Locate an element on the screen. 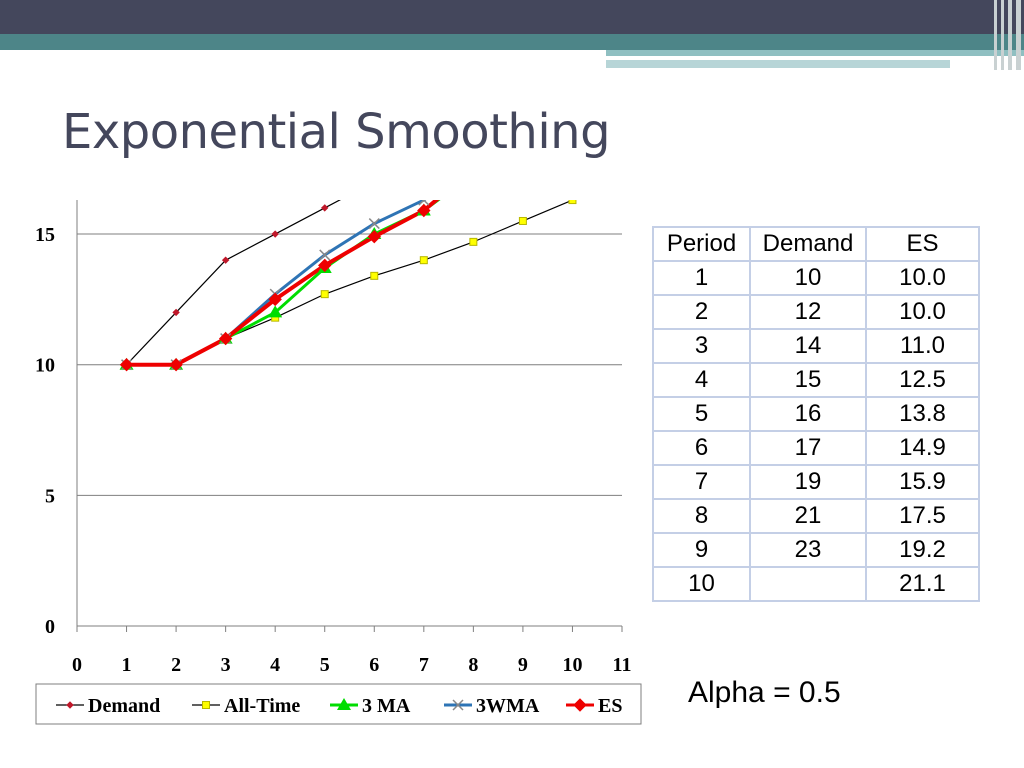 This screenshot has height=768, width=1024. legend-marker-demand is located at coordinates (70, 705).